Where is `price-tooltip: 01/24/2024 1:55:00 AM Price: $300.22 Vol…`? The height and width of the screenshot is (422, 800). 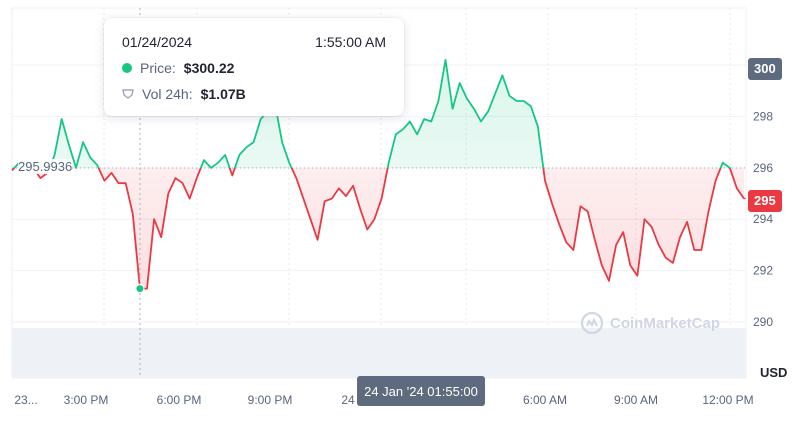 price-tooltip: 01/24/2024 1:55:00 AM Price: $300.22 Vol… is located at coordinates (254, 67).